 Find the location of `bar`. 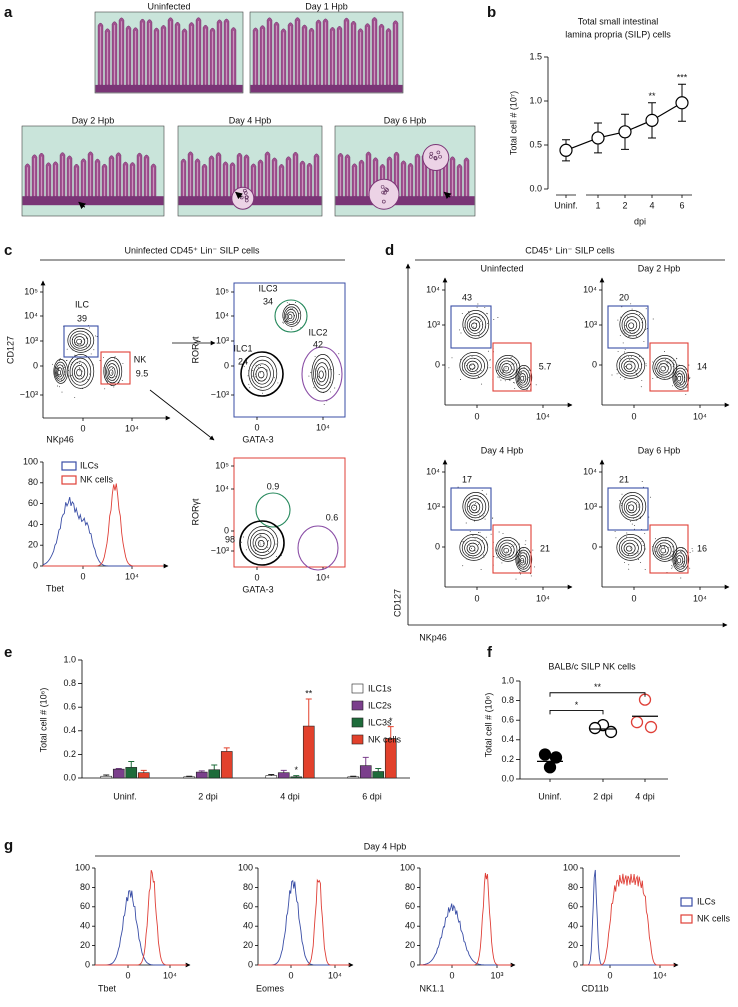

bar is located at coordinates (296, 777).